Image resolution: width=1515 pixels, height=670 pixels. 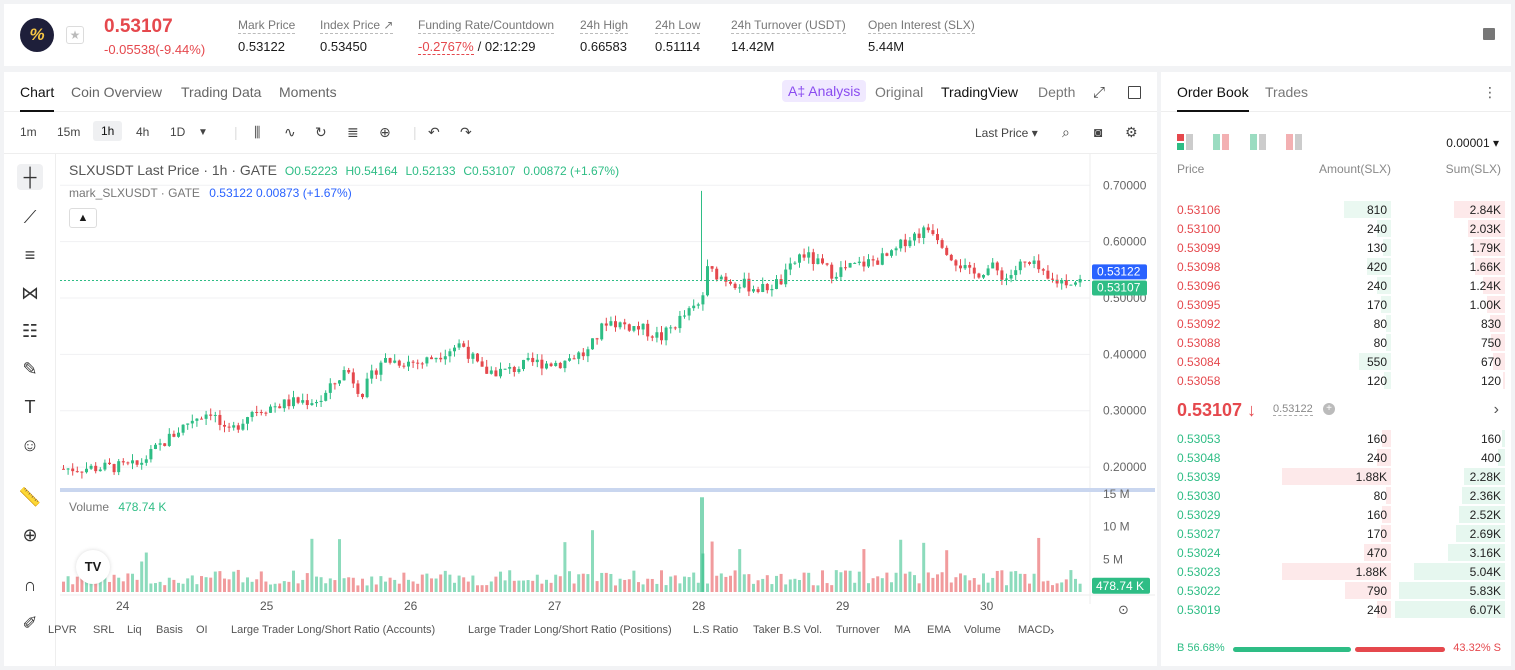 I want to click on row-sum: 2.84K, so click(x=1485, y=210).